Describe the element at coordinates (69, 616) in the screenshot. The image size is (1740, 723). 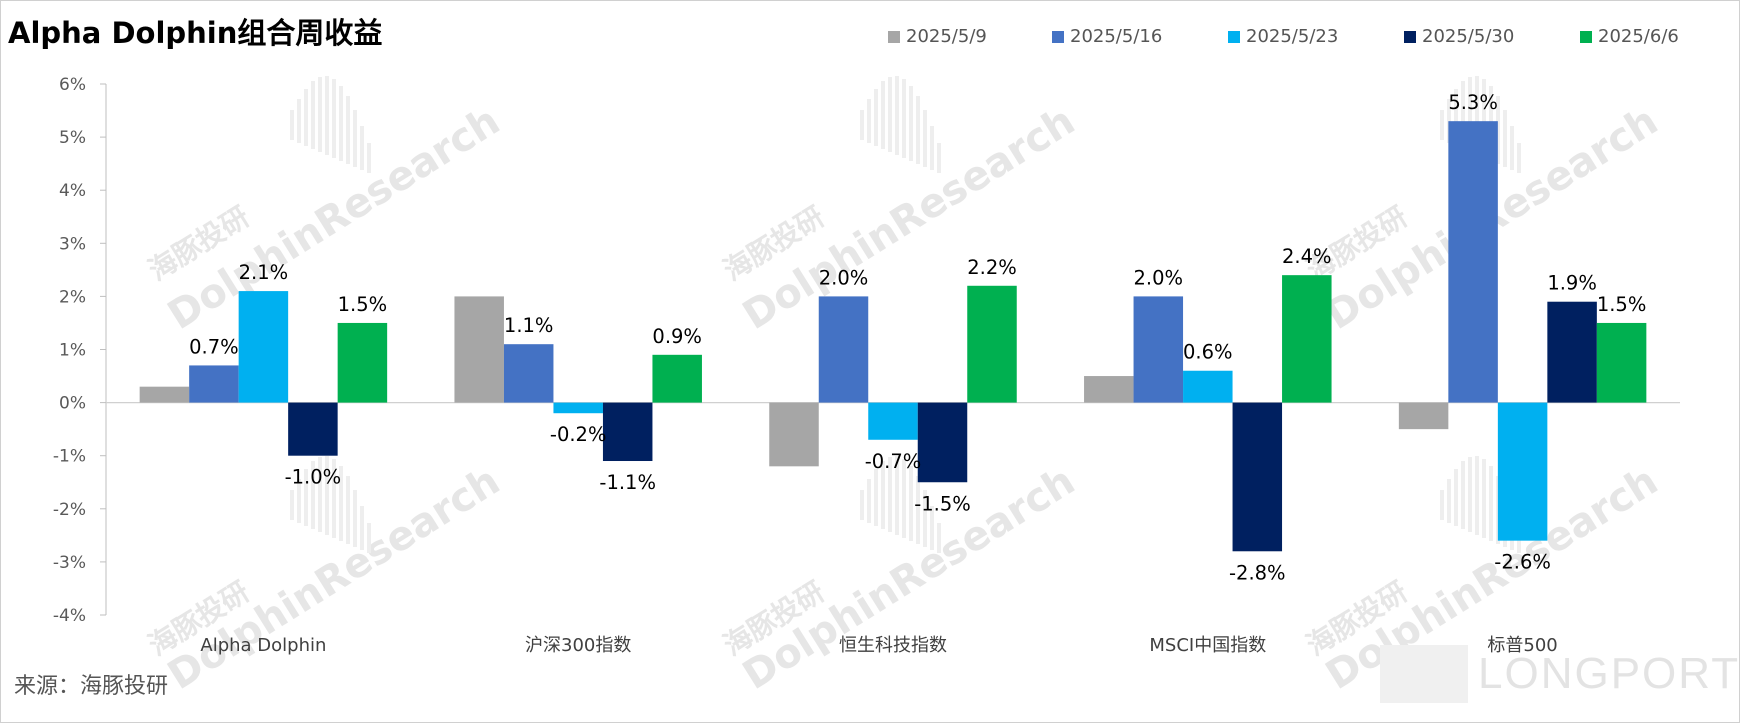
I see `y-tick-label: -4%` at that location.